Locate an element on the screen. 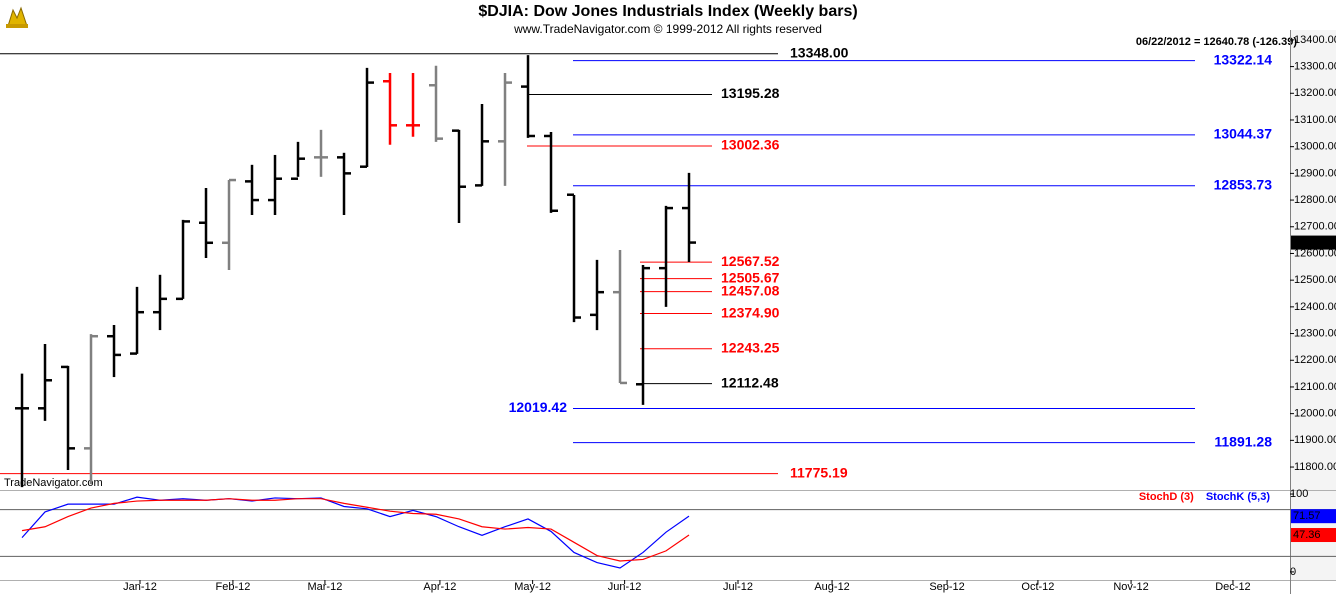 The image size is (1336, 594). level-label: 12457.08 is located at coordinates (750, 290).